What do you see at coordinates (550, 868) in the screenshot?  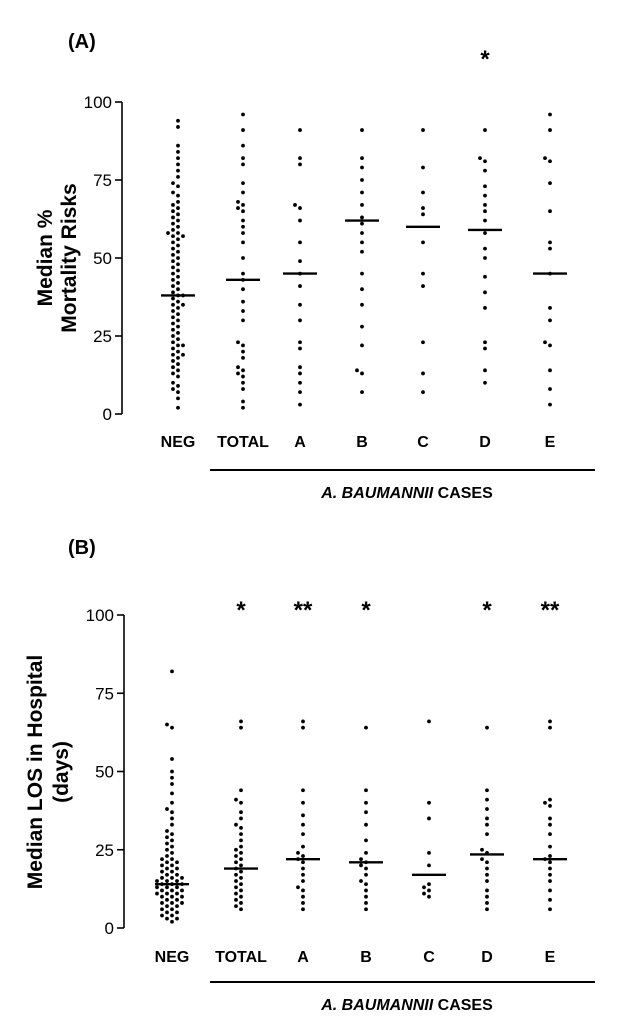 I see `panel-b-point-e` at bounding box center [550, 868].